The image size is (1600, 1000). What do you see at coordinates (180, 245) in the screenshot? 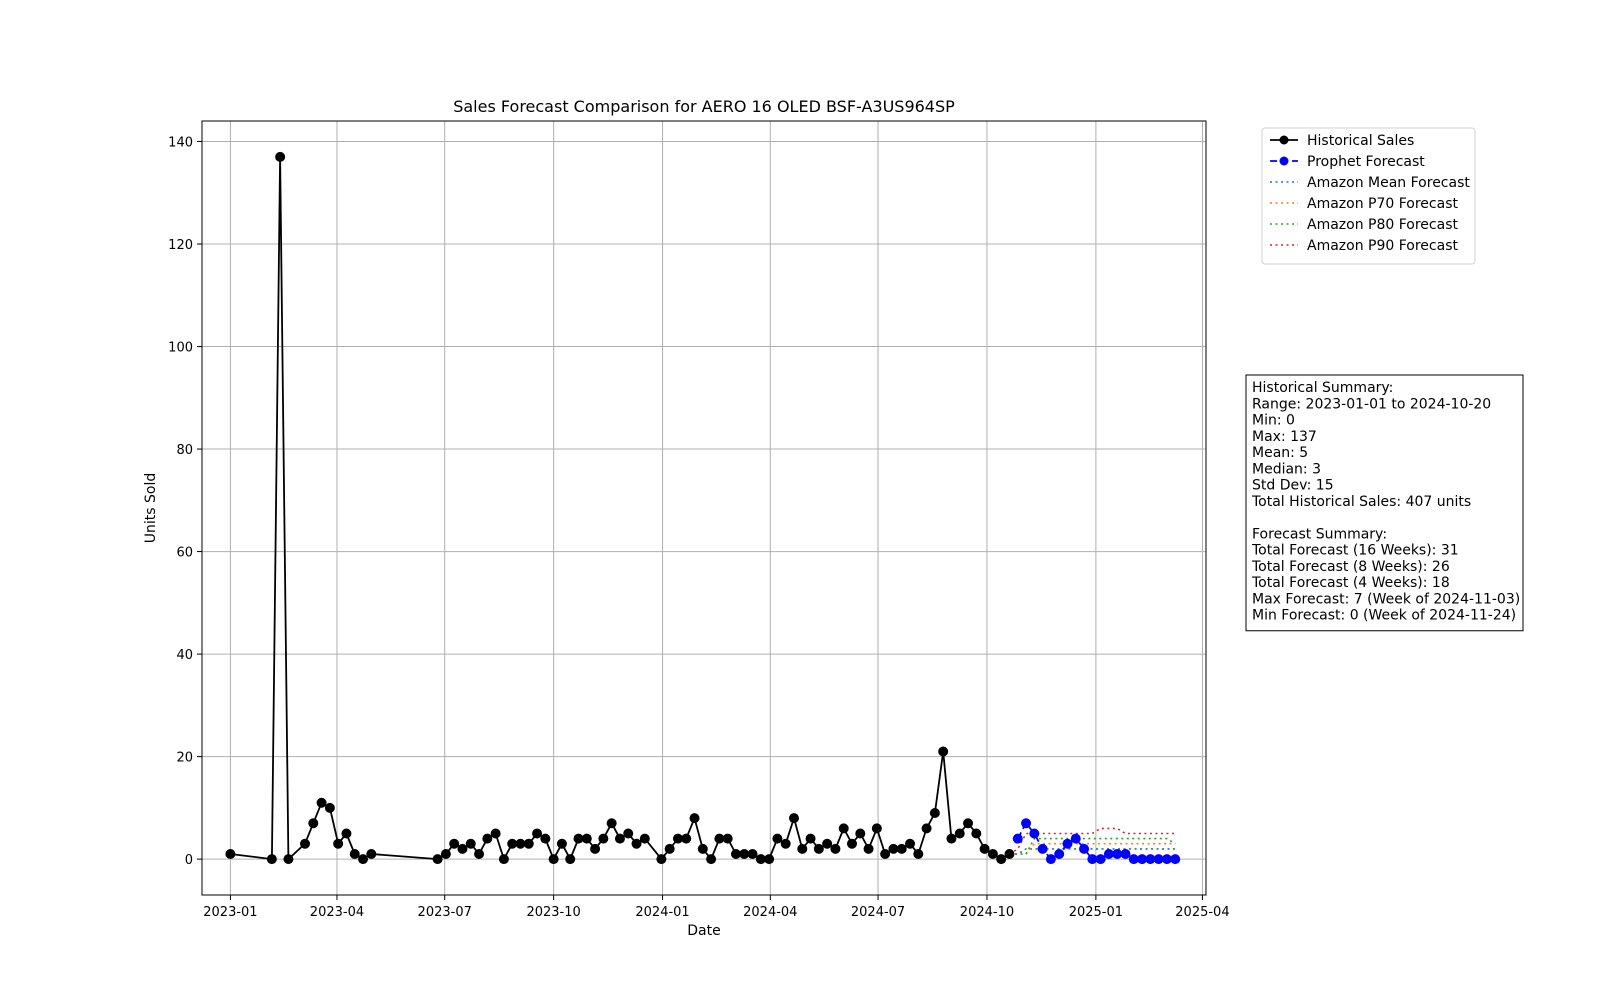
I see `y-tick-label: 120` at bounding box center [180, 245].